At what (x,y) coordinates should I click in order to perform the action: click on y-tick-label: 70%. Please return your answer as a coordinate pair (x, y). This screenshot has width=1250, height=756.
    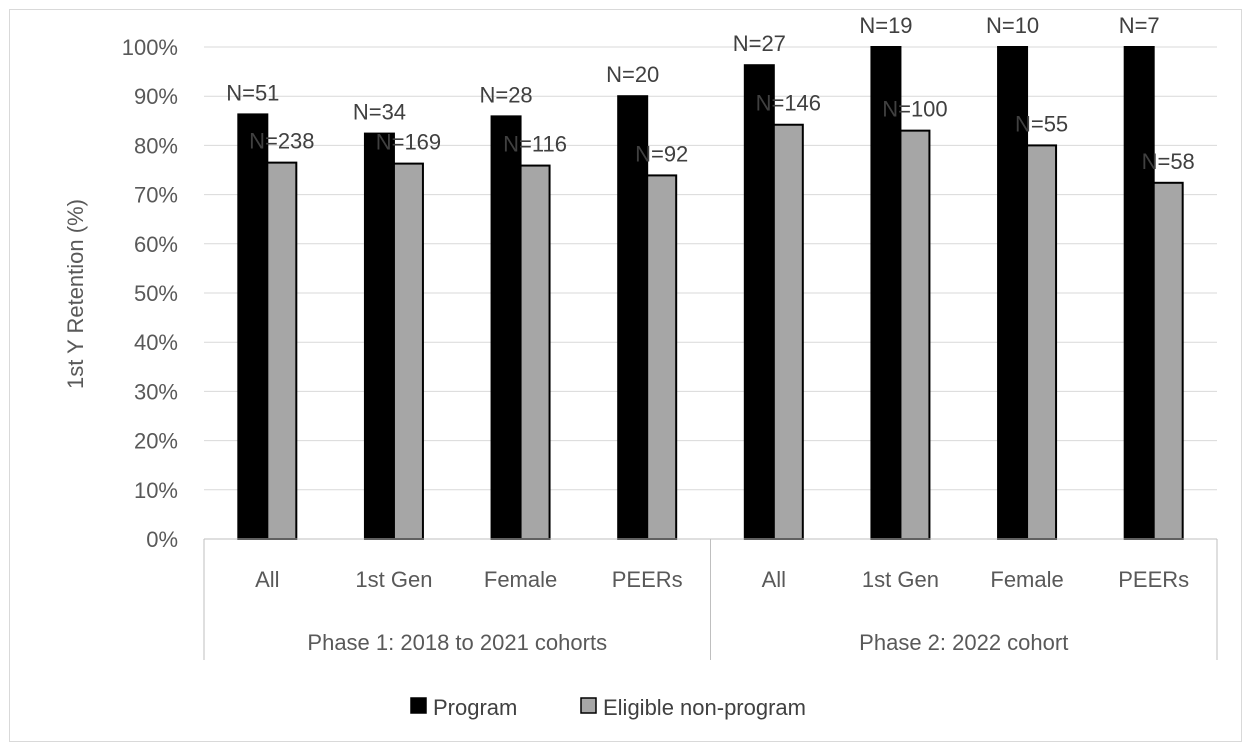
    Looking at the image, I should click on (156, 195).